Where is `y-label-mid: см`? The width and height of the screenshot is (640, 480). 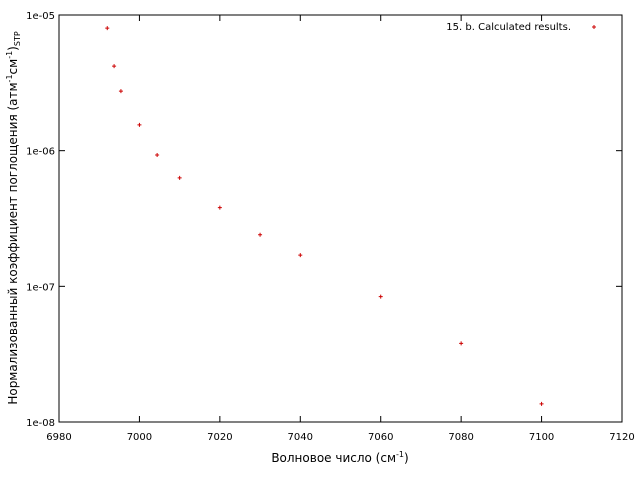 y-label-mid: см is located at coordinates (13, 67).